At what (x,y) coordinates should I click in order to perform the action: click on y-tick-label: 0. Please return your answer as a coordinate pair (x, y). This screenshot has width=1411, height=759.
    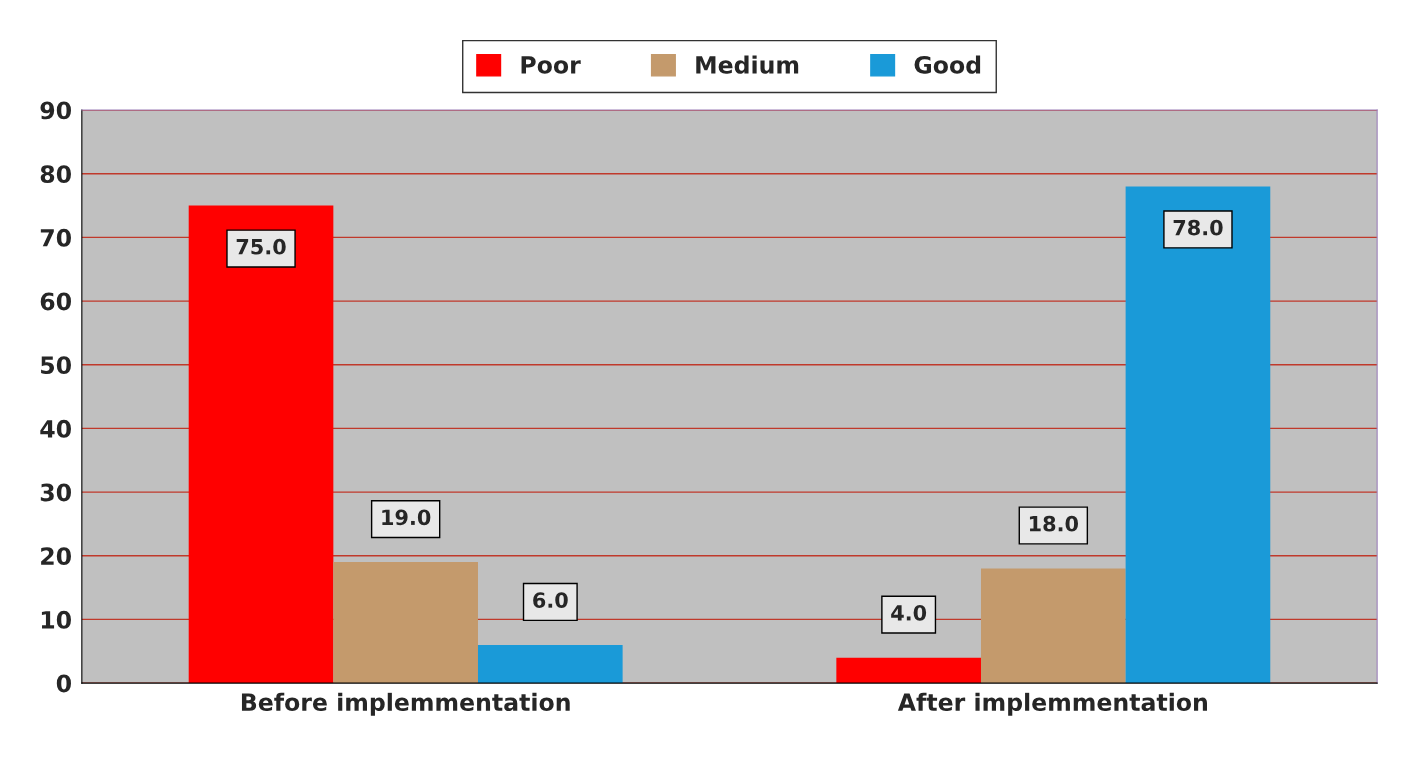
    Looking at the image, I should click on (63, 683).